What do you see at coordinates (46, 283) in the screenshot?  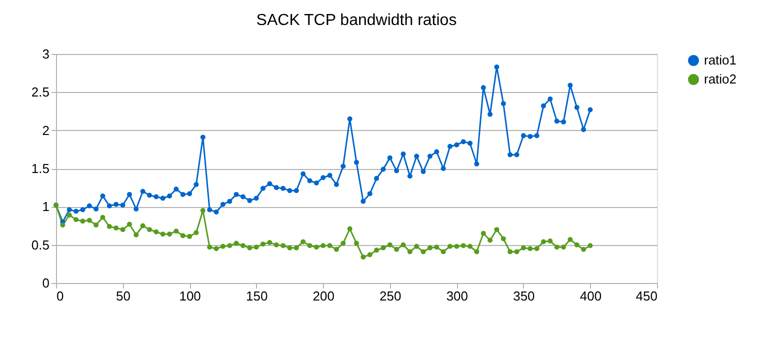 I see `y-tick-label: 0` at bounding box center [46, 283].